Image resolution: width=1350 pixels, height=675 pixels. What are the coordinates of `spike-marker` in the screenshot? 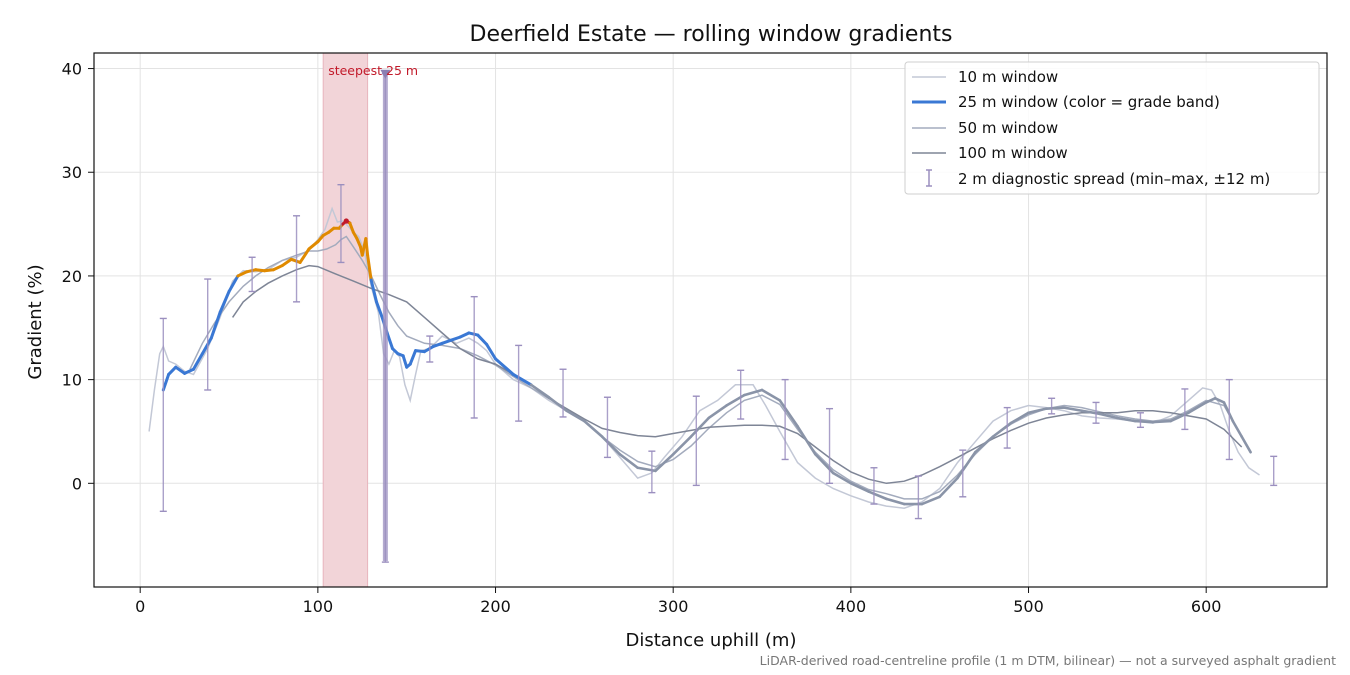 It's located at (385, 74).